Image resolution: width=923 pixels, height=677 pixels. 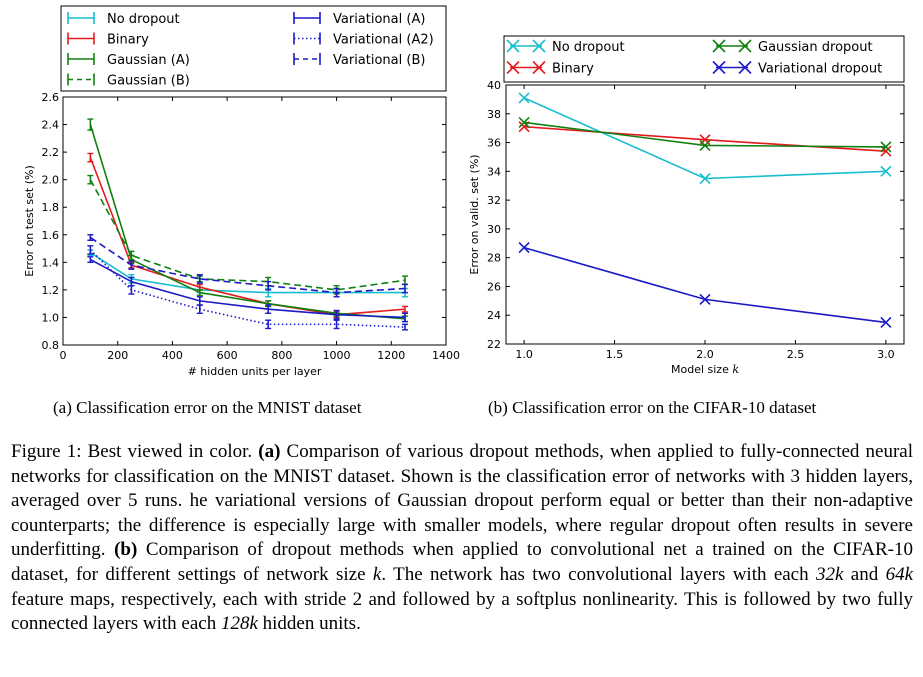 I want to click on legend-frame, so click(x=253, y=48).